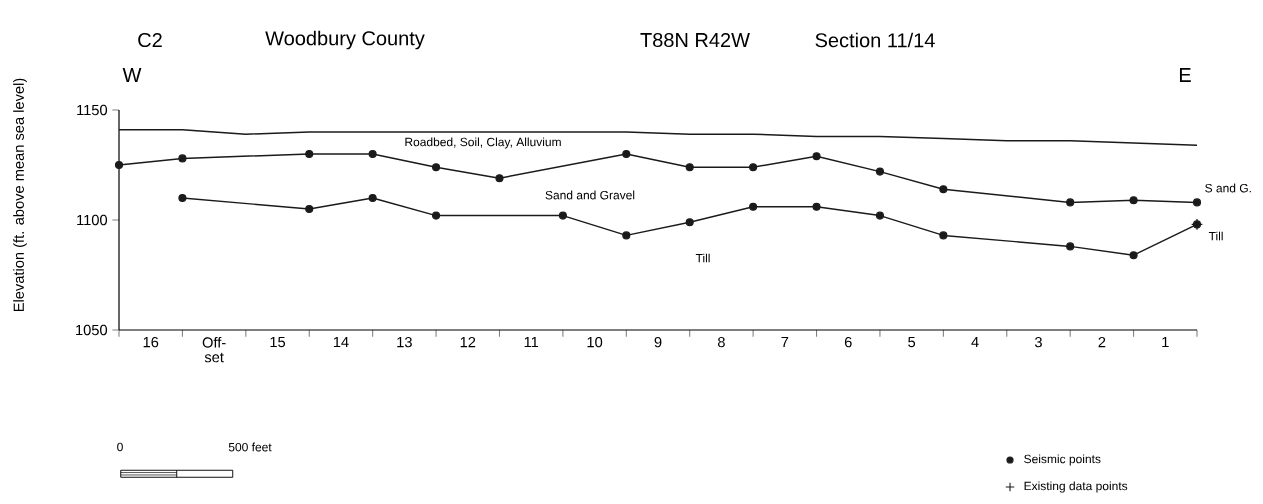 The width and height of the screenshot is (1263, 504). What do you see at coordinates (702, 258) in the screenshot?
I see `annotation: Till` at bounding box center [702, 258].